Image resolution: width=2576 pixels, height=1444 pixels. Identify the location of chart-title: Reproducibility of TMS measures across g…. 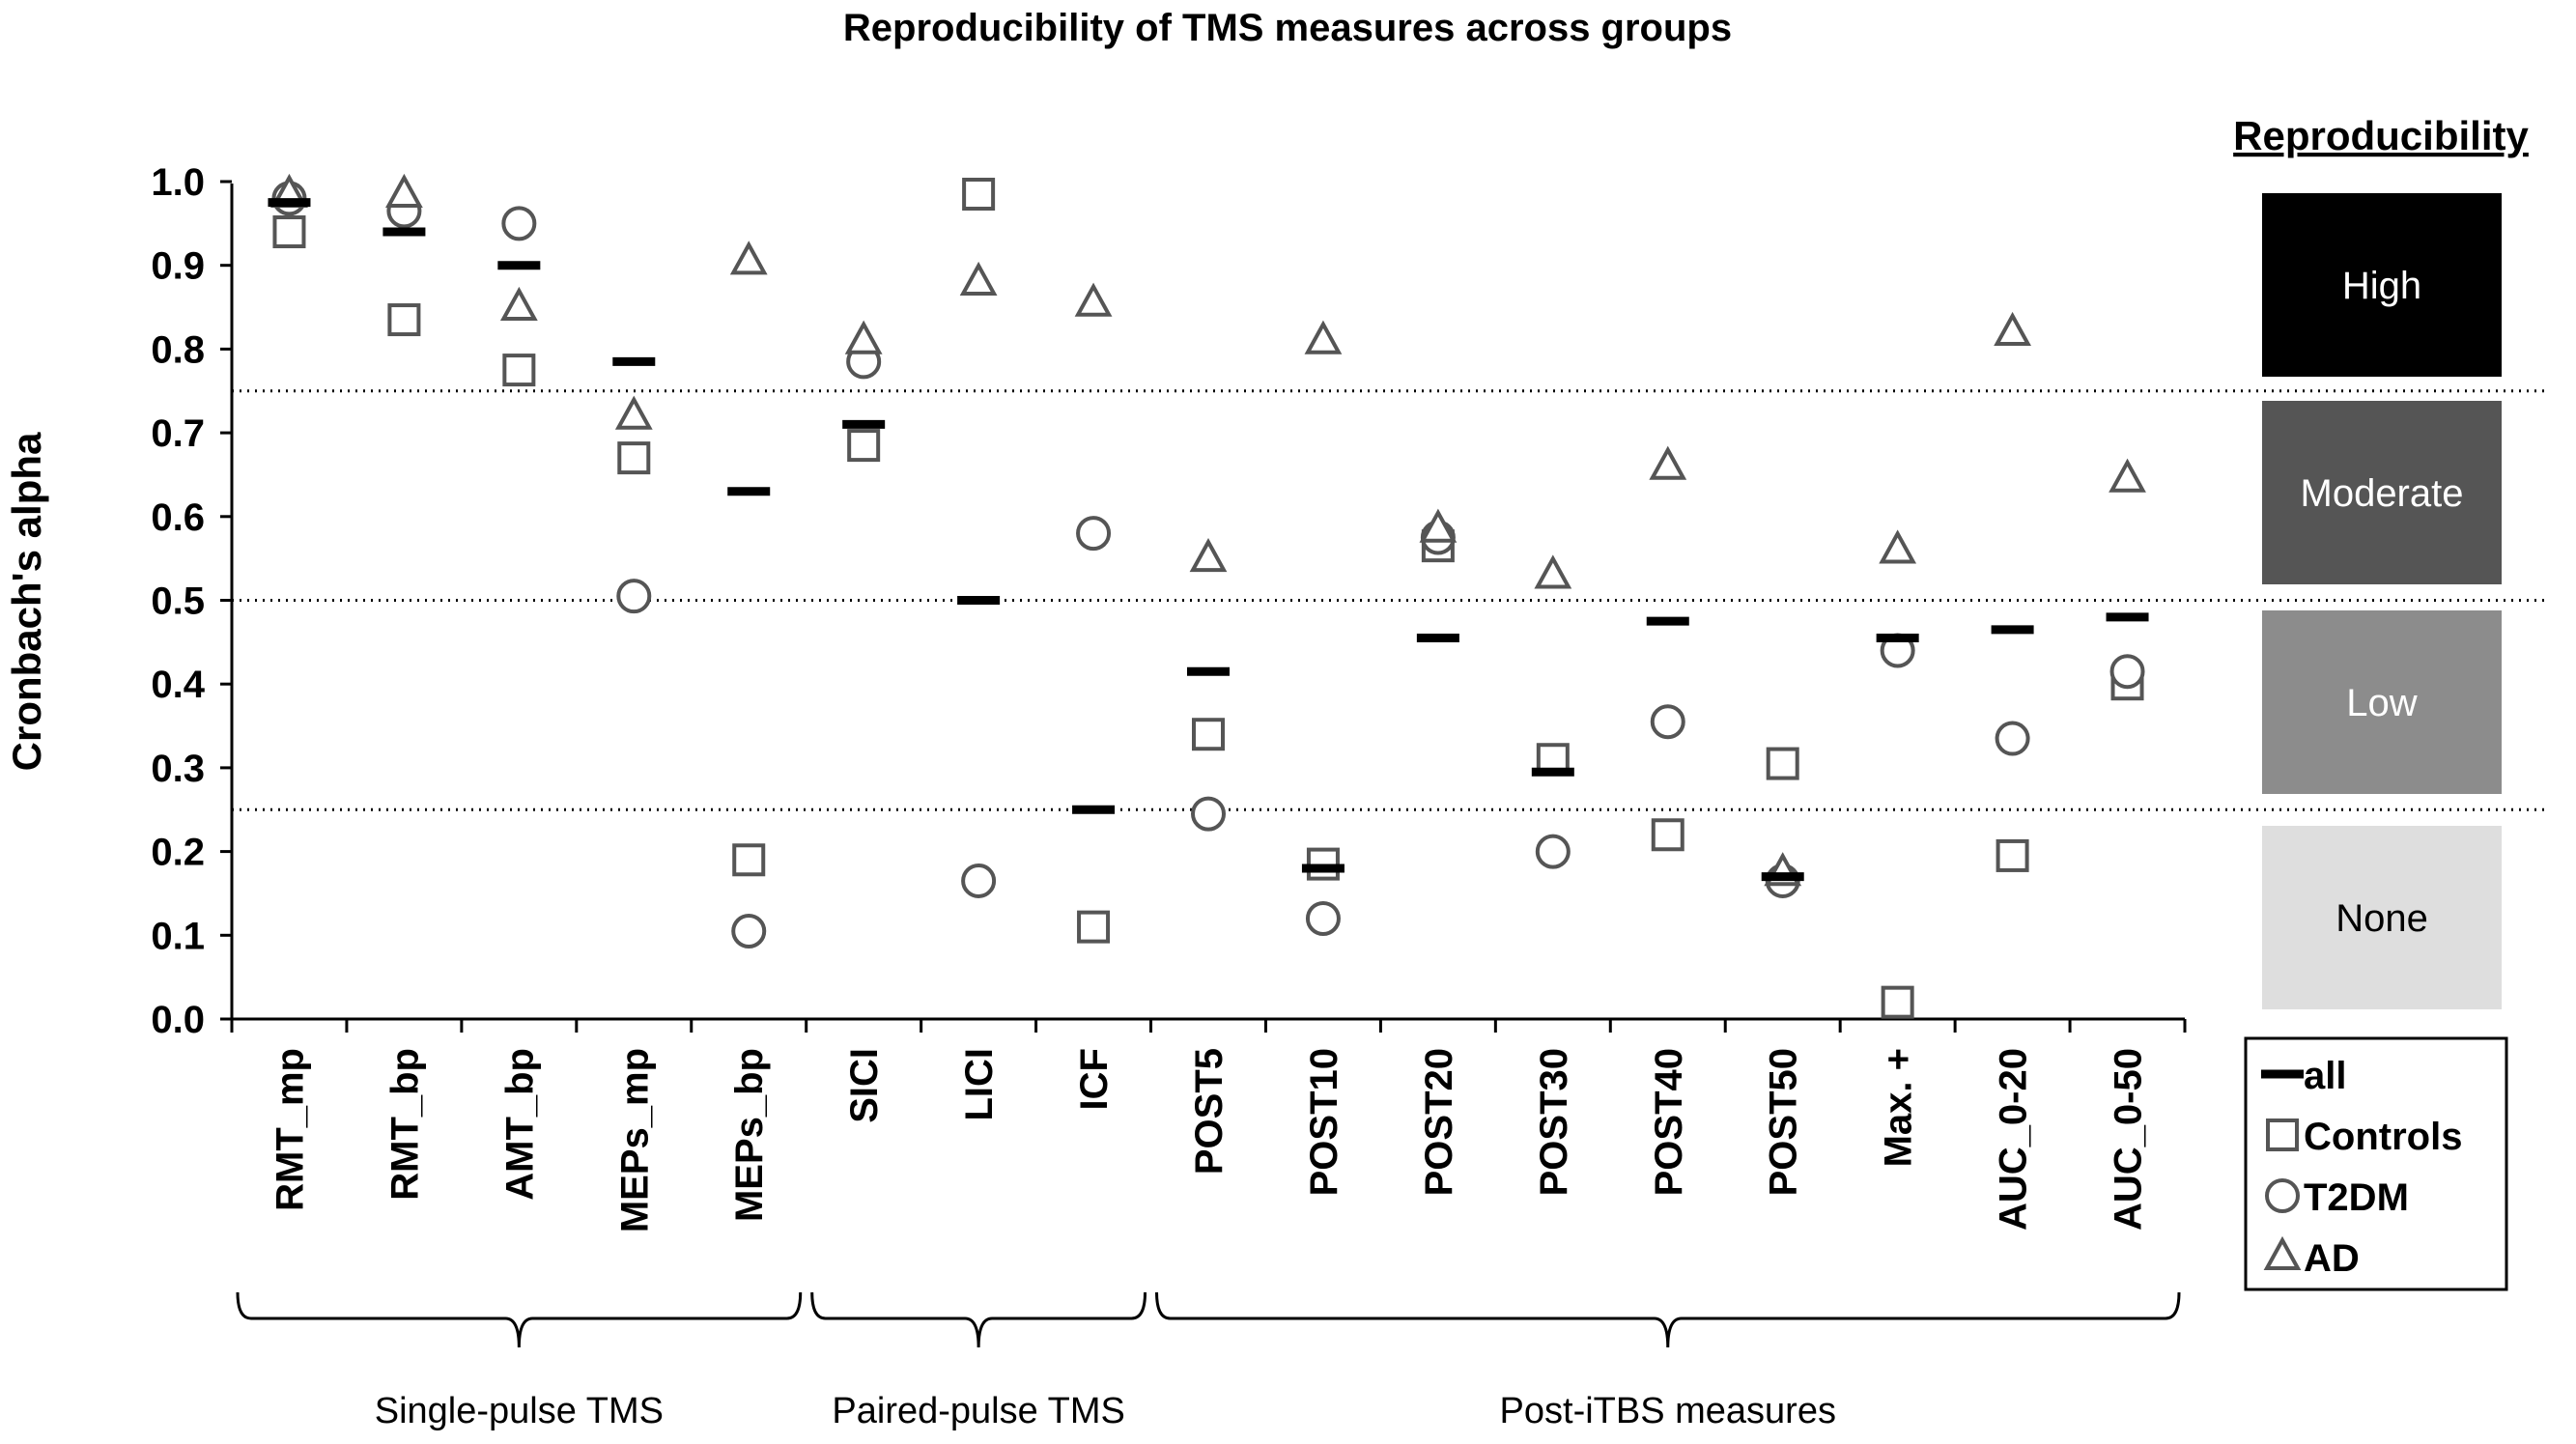
(1287, 28).